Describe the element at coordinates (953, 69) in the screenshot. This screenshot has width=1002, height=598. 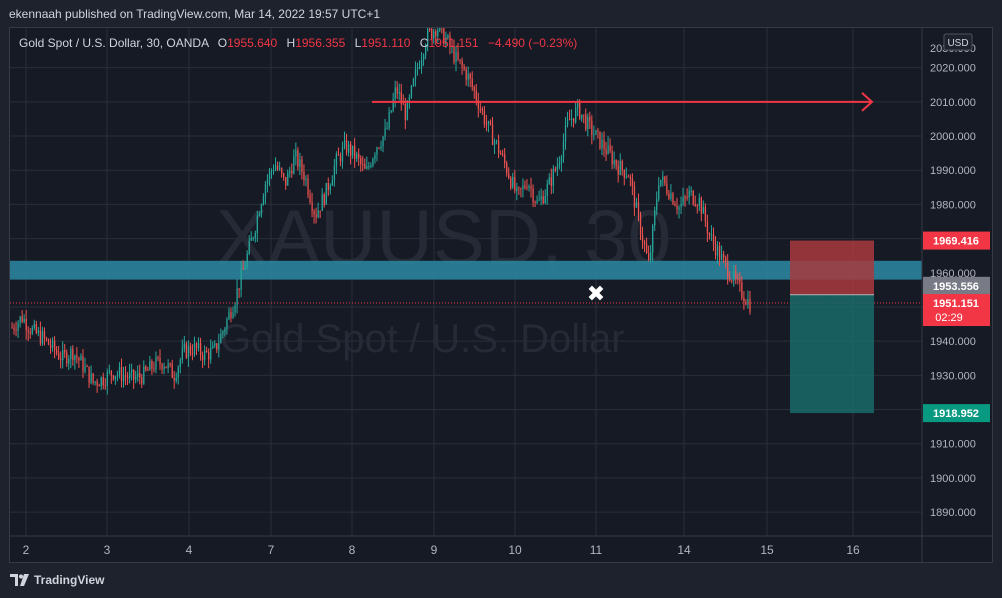
I see `price-tick-label: 2020.000` at that location.